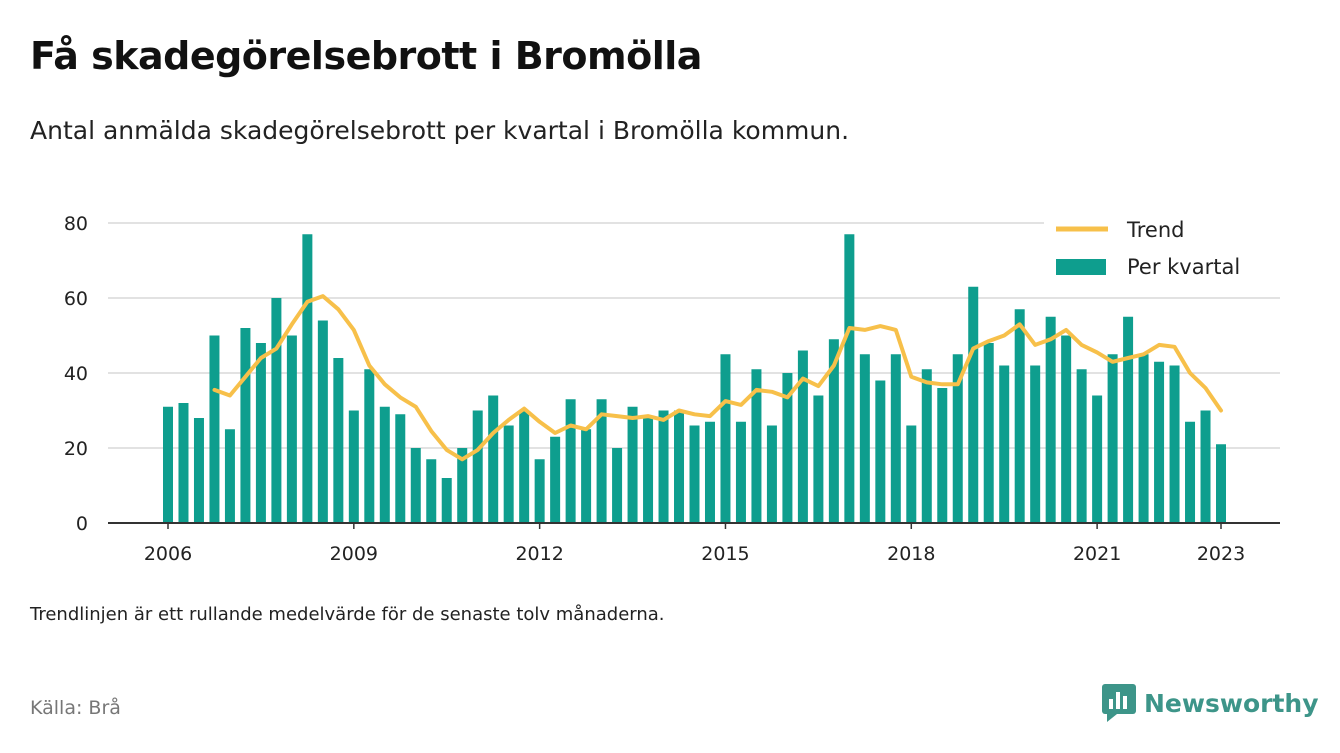  Describe the element at coordinates (76, 299) in the screenshot. I see `y-tick-label: 60` at that location.